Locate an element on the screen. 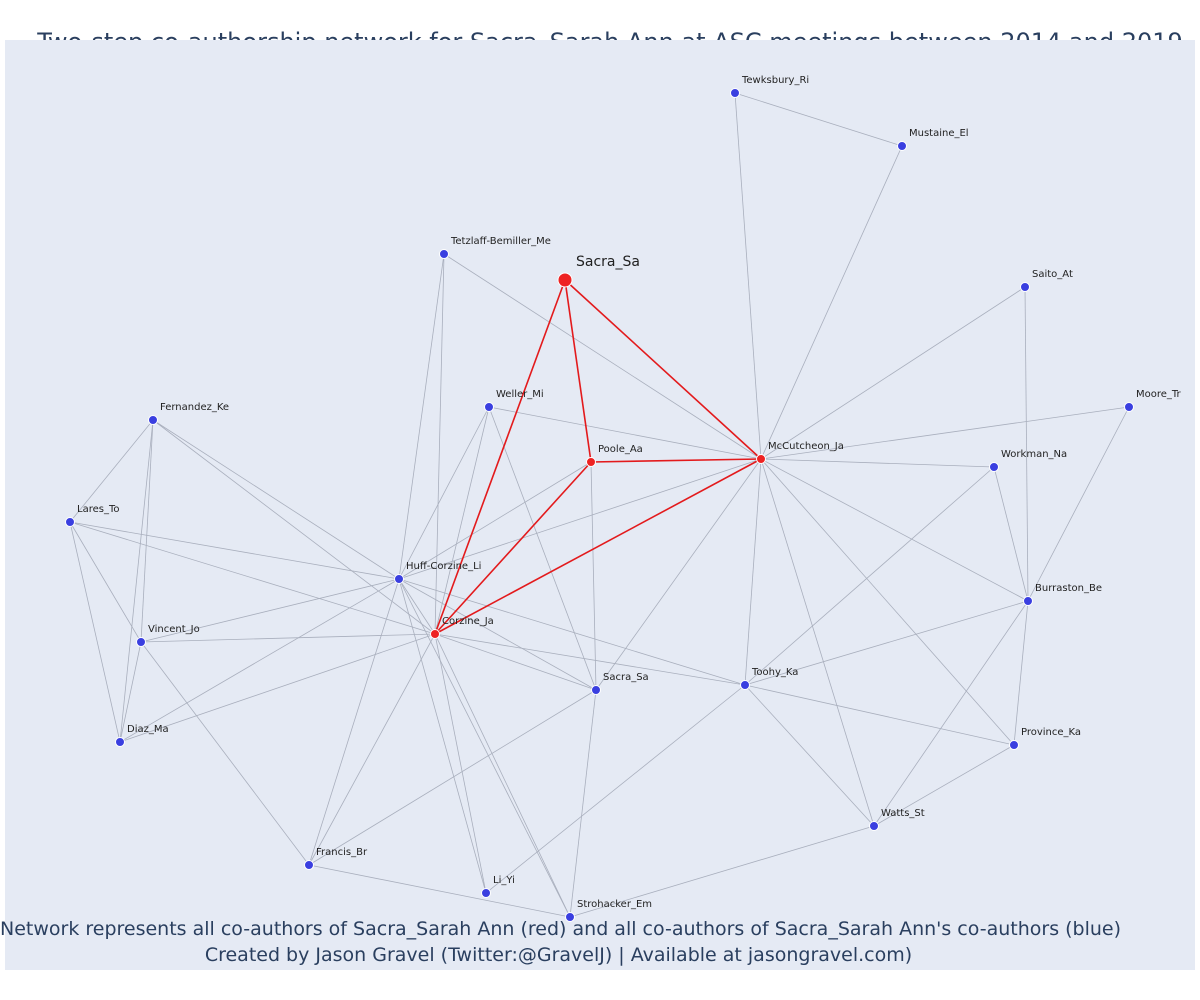  node-Lares_To is located at coordinates (70, 522).